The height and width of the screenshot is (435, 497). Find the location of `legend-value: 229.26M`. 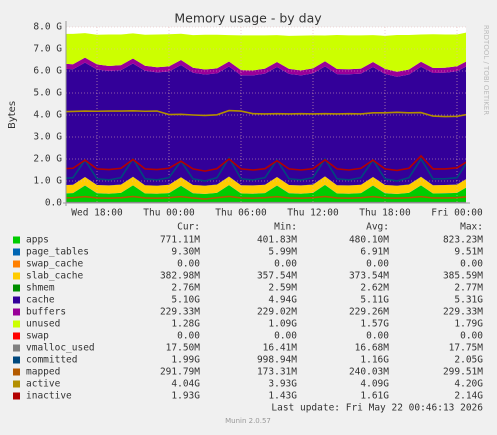

legend-value: 229.26M is located at coordinates (369, 312).